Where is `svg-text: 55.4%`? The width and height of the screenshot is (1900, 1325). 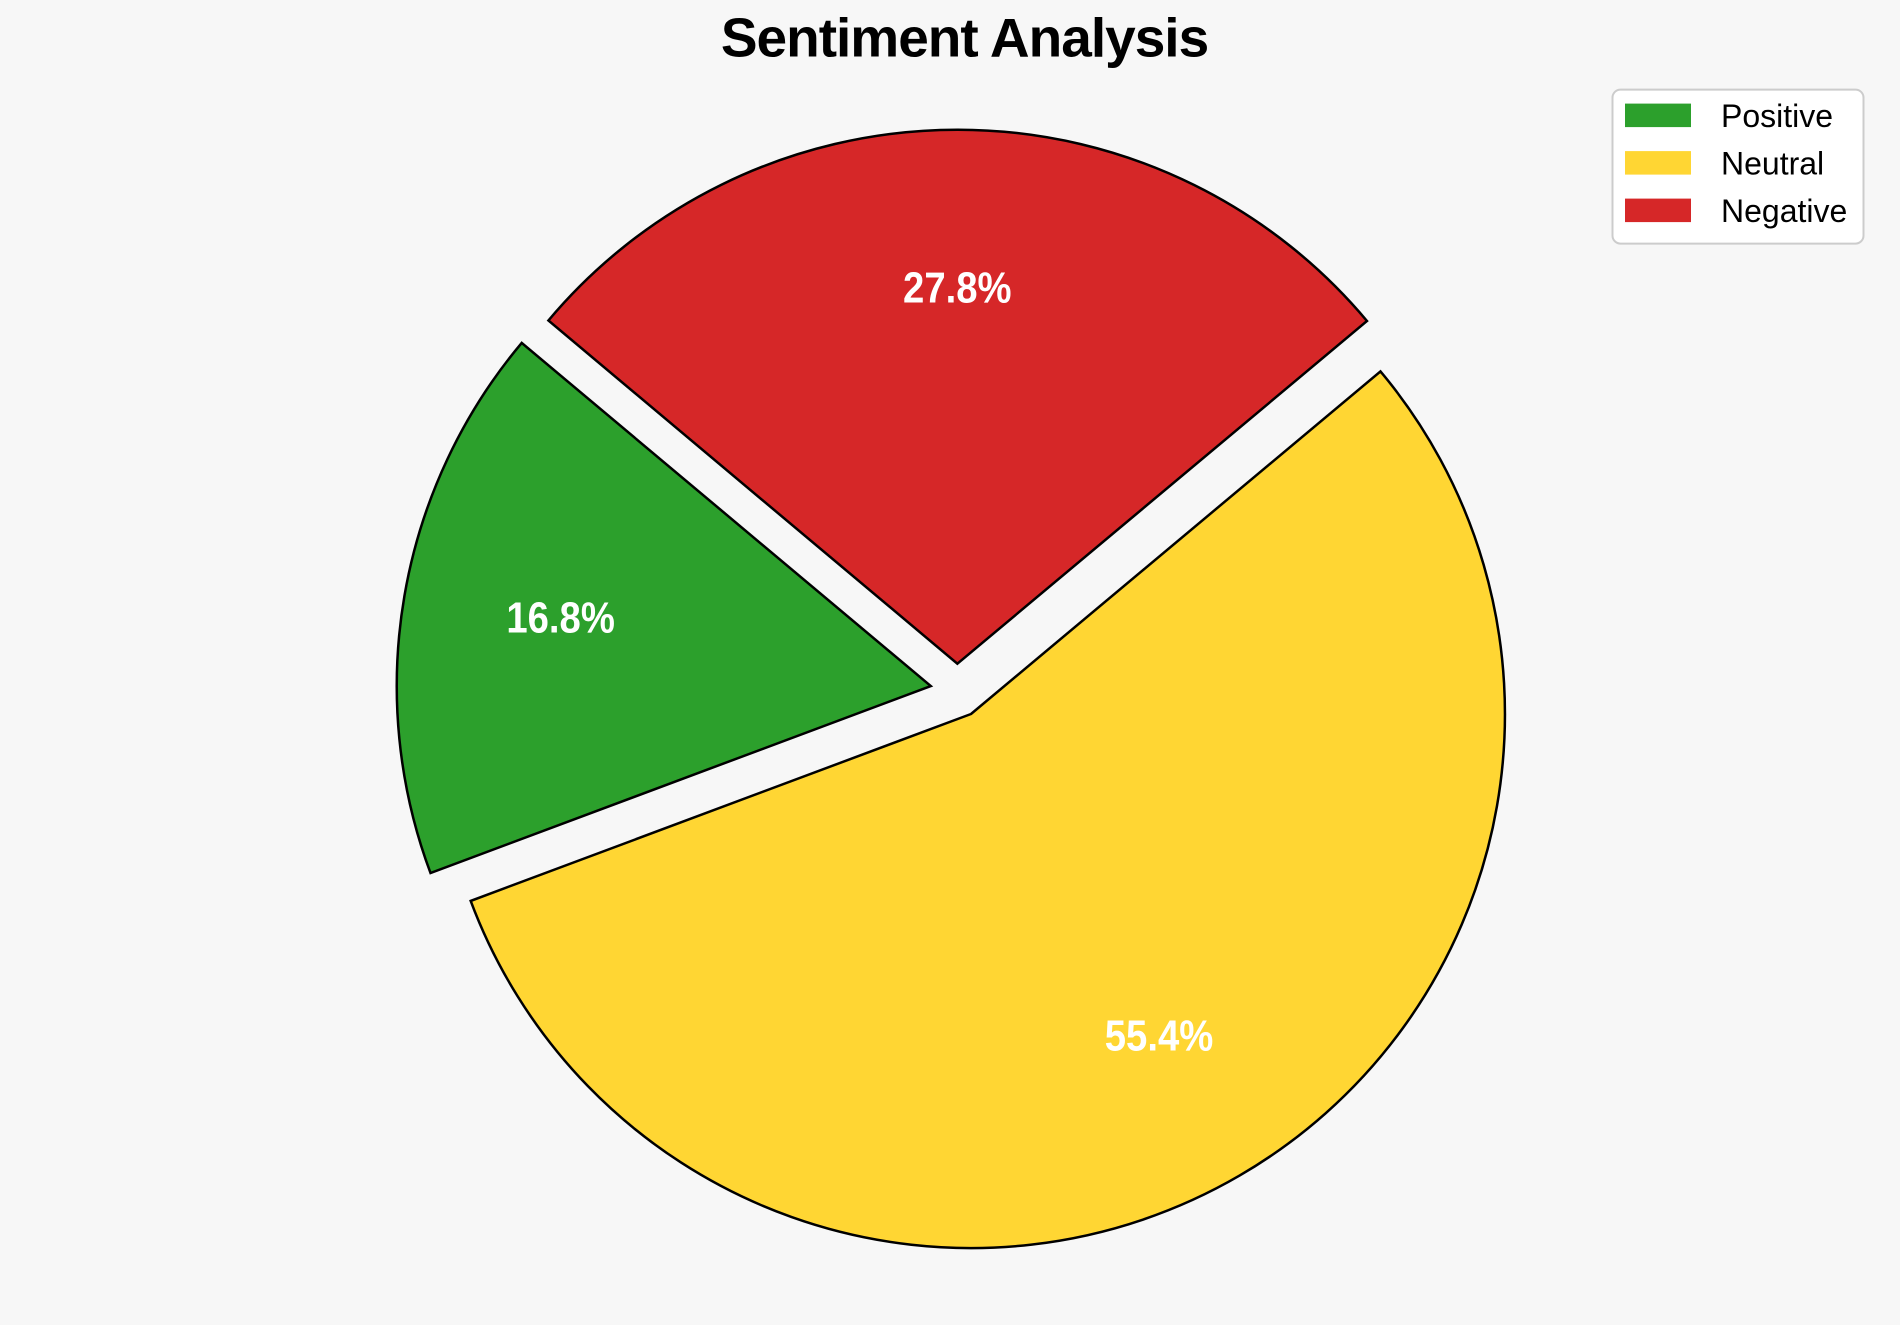
svg-text: 55.4% is located at coordinates (1159, 1035).